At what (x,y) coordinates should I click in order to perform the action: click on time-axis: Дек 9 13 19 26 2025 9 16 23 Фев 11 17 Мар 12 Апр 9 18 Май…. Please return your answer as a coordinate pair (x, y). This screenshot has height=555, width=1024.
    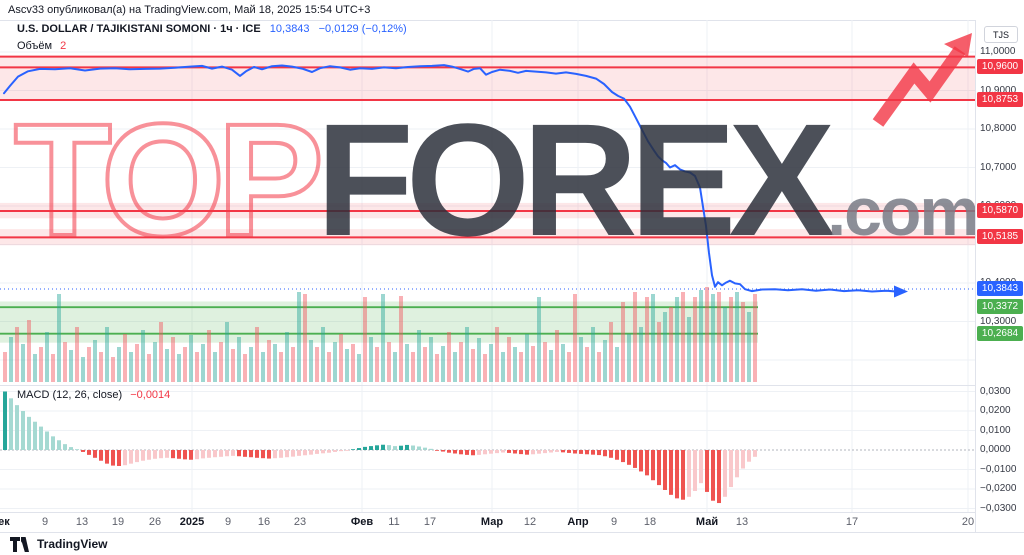
    Looking at the image, I should click on (487, 522).